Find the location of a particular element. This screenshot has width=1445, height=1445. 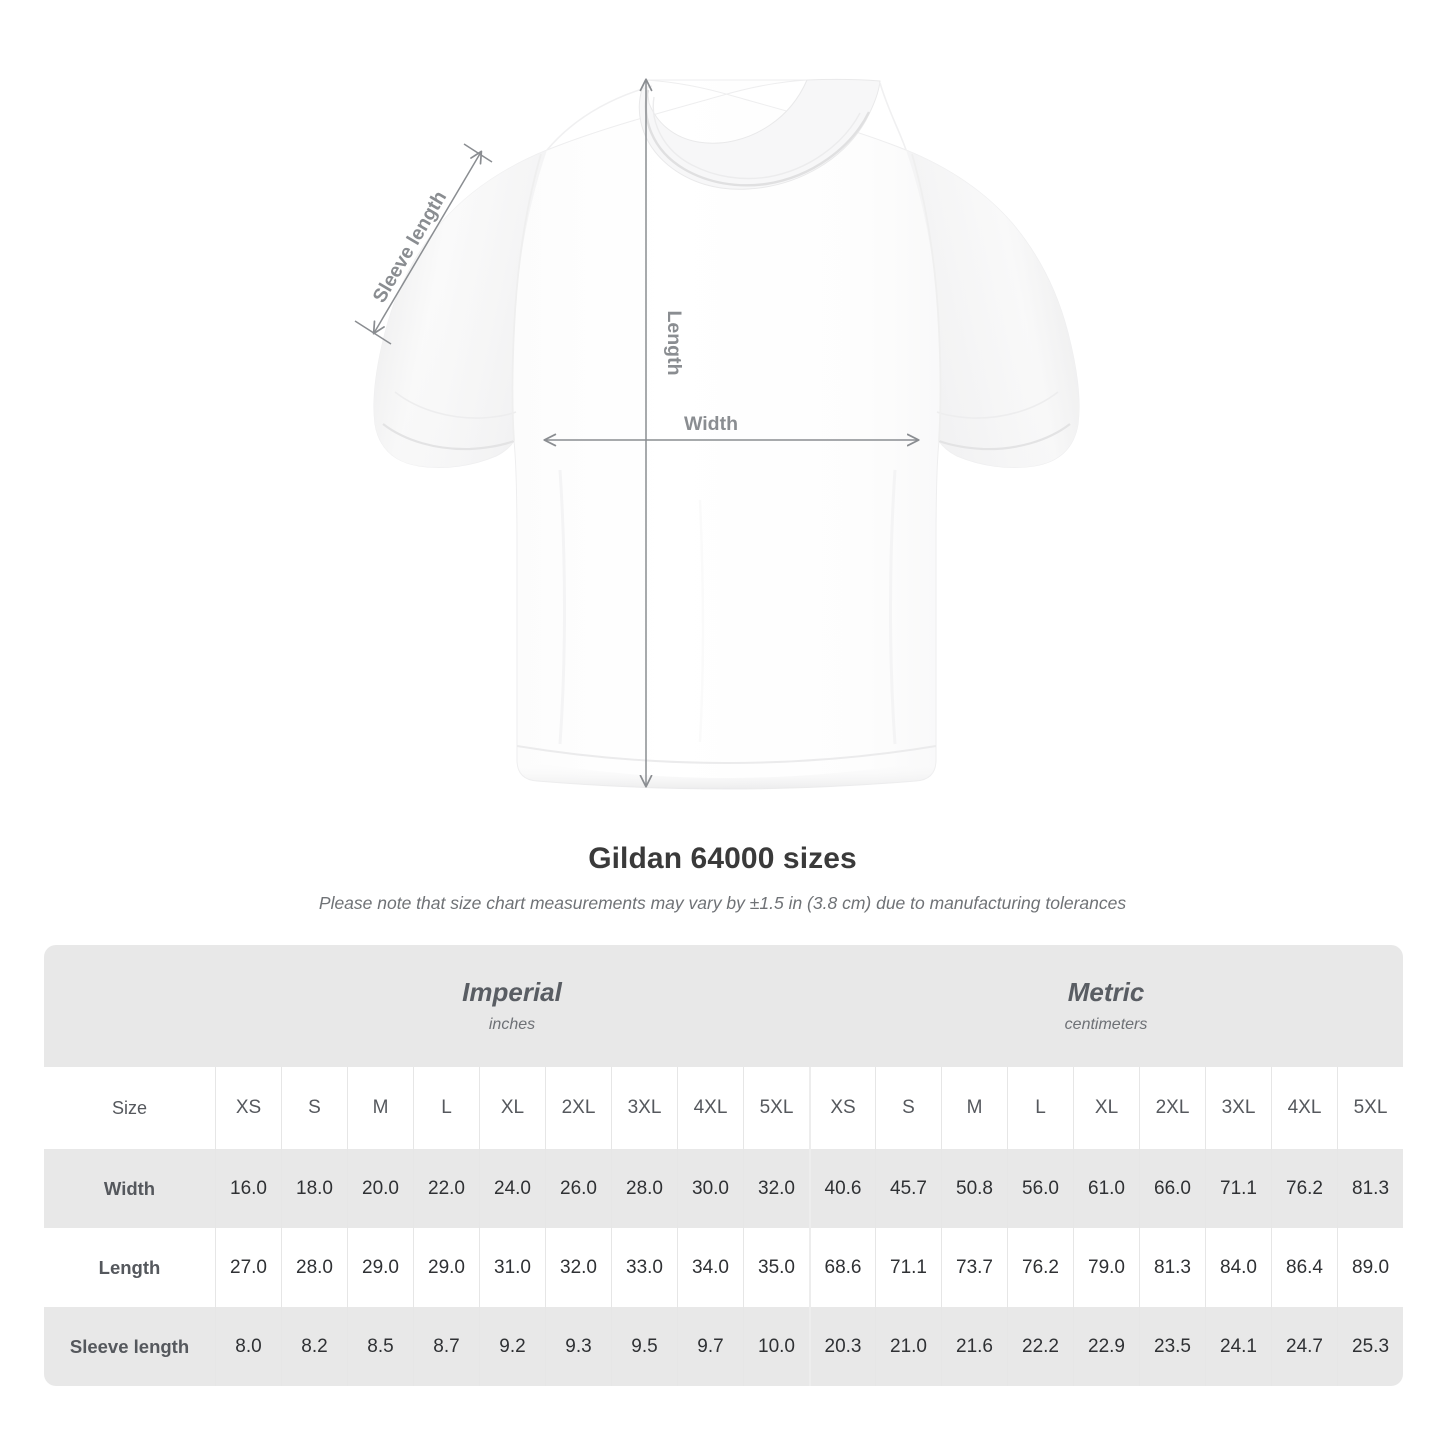

row-label-sleeve-length: Sleeve length is located at coordinates (129, 1346).